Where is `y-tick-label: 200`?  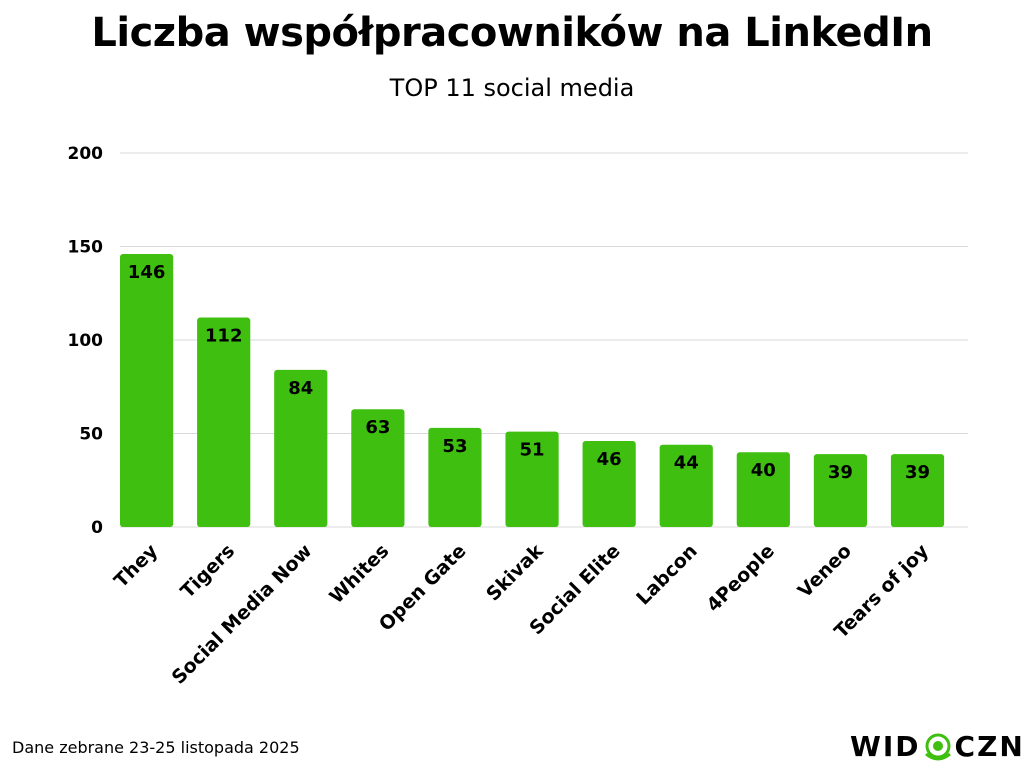 y-tick-label: 200 is located at coordinates (86, 154).